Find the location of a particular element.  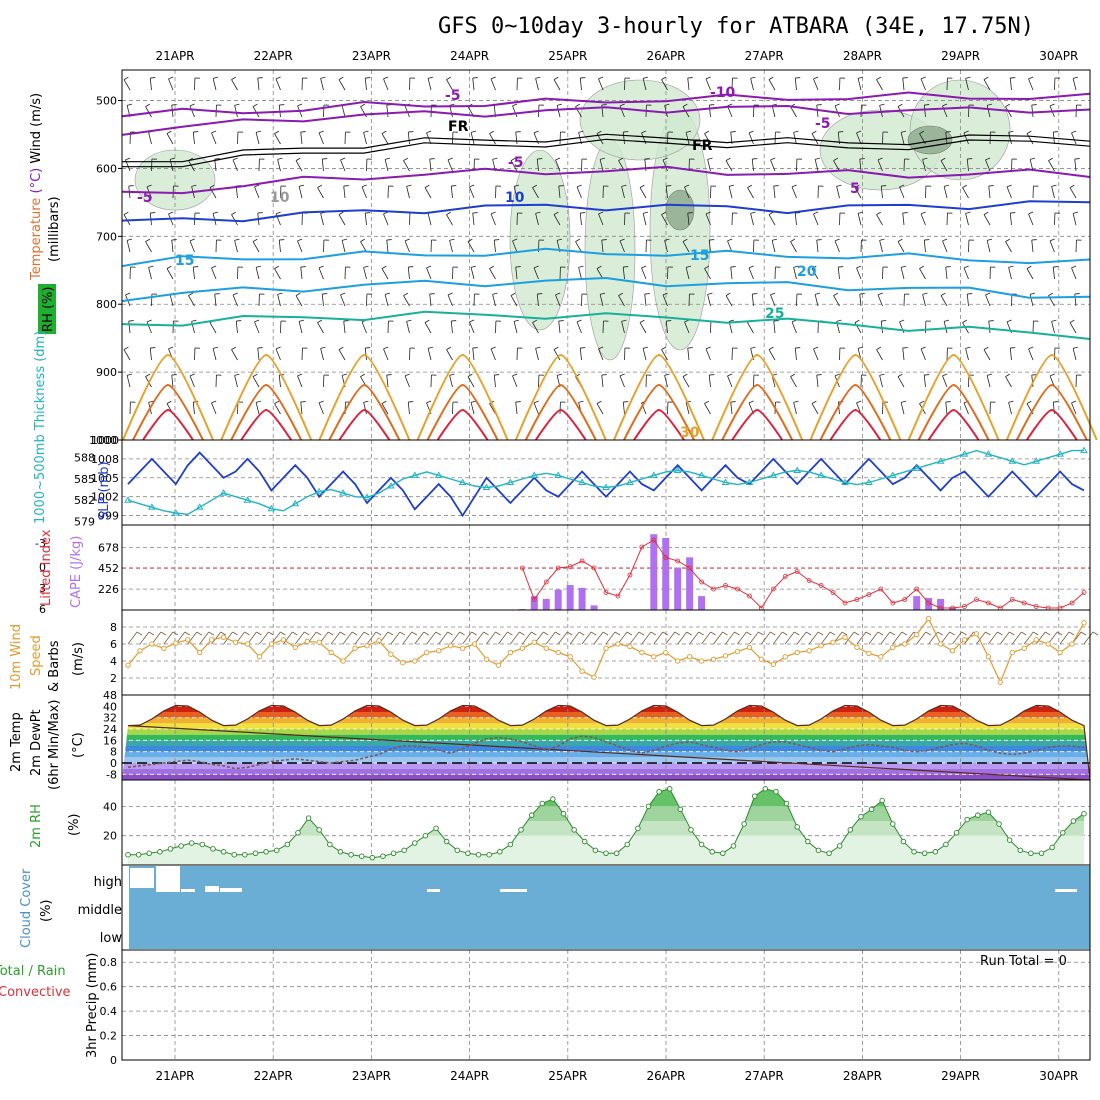

lifted-tick: -3 is located at coordinates (40, 543).